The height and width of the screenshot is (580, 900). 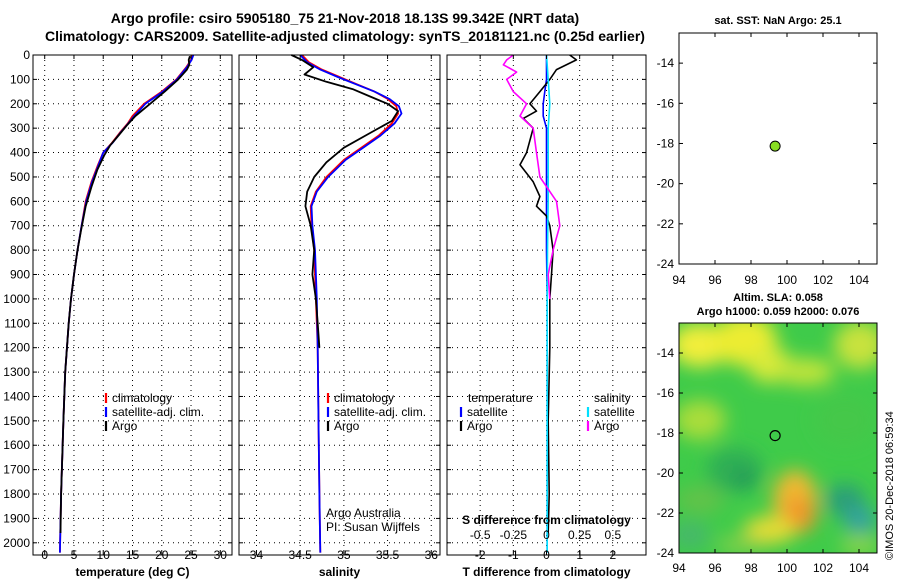 I want to click on sst-y-tick-label: -20, so click(x=666, y=184).